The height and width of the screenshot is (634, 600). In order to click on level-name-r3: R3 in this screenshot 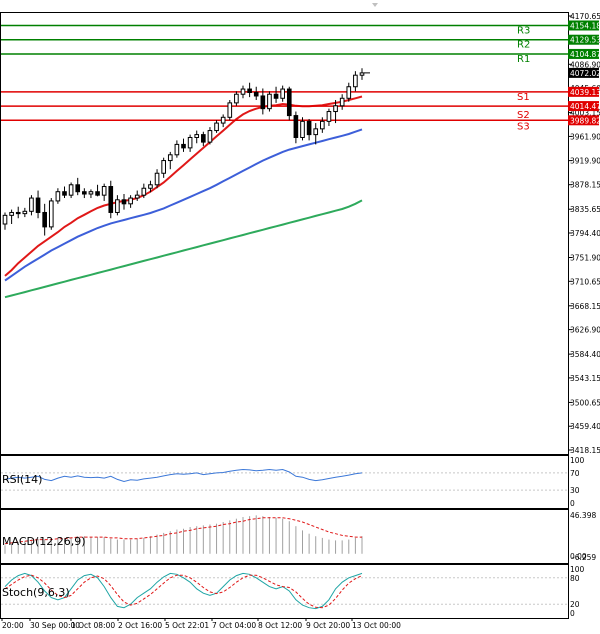, I will do `click(523, 30)`.